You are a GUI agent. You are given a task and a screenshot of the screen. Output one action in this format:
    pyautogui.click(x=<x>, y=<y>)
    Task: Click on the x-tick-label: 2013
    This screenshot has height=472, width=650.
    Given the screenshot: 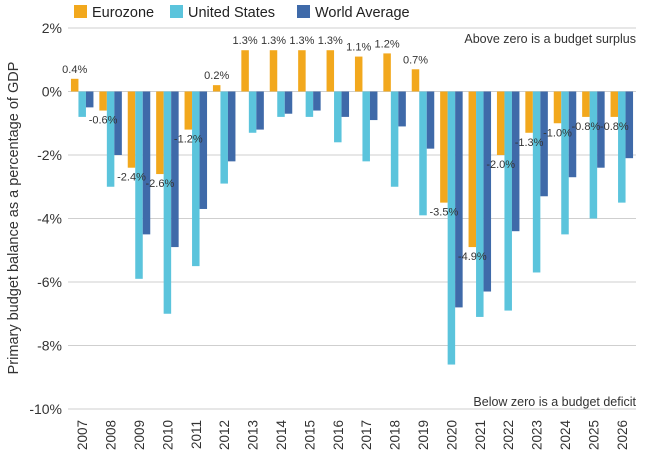 What is the action you would take?
    pyautogui.click(x=253, y=435)
    